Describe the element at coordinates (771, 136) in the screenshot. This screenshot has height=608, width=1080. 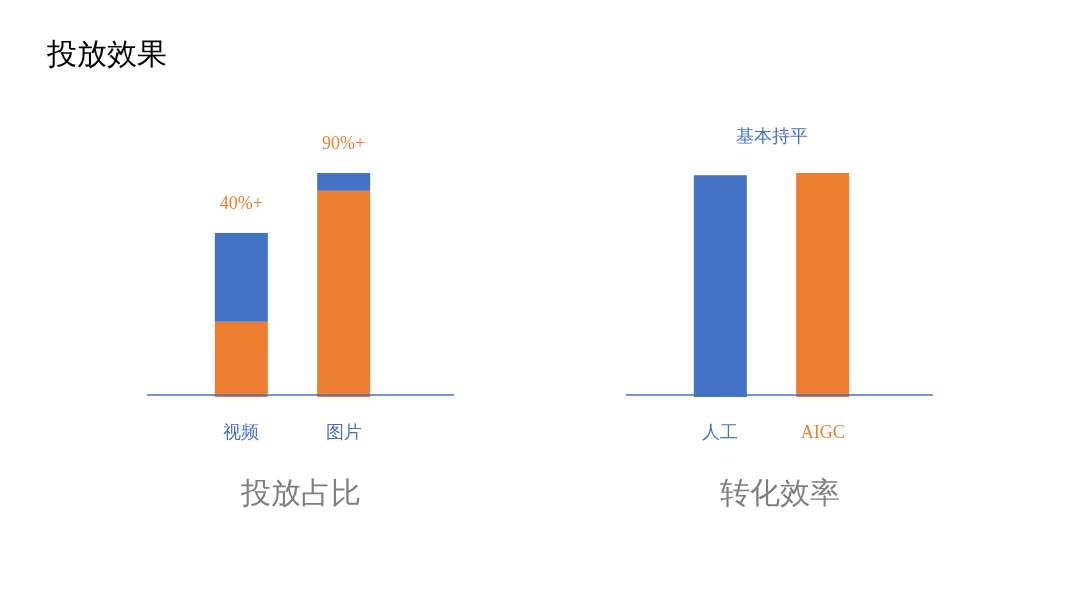
I see `text: 基本持平` at that location.